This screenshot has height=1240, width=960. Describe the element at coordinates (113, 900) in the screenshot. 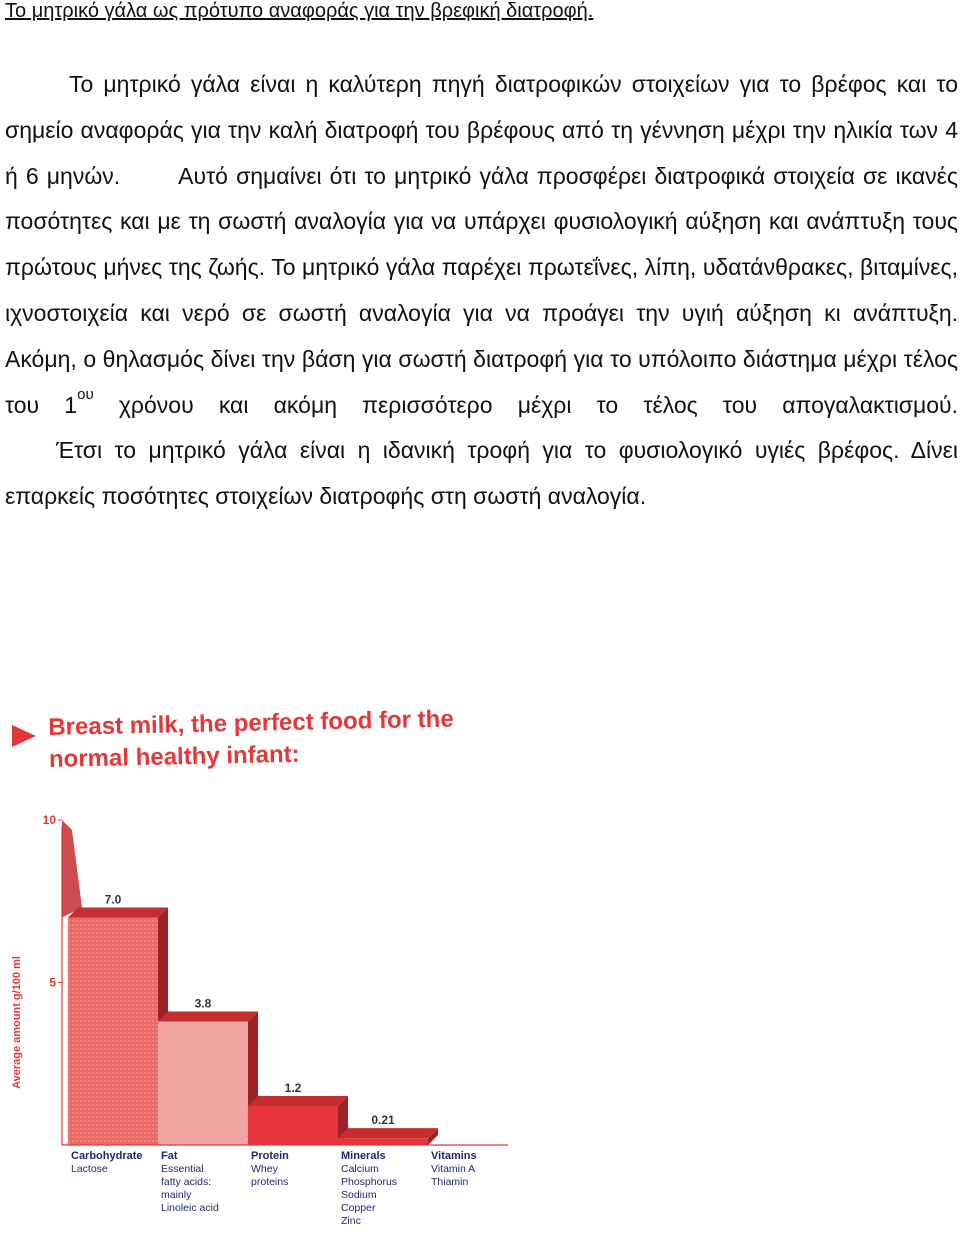

I see `bar-value-label: 7.0` at that location.